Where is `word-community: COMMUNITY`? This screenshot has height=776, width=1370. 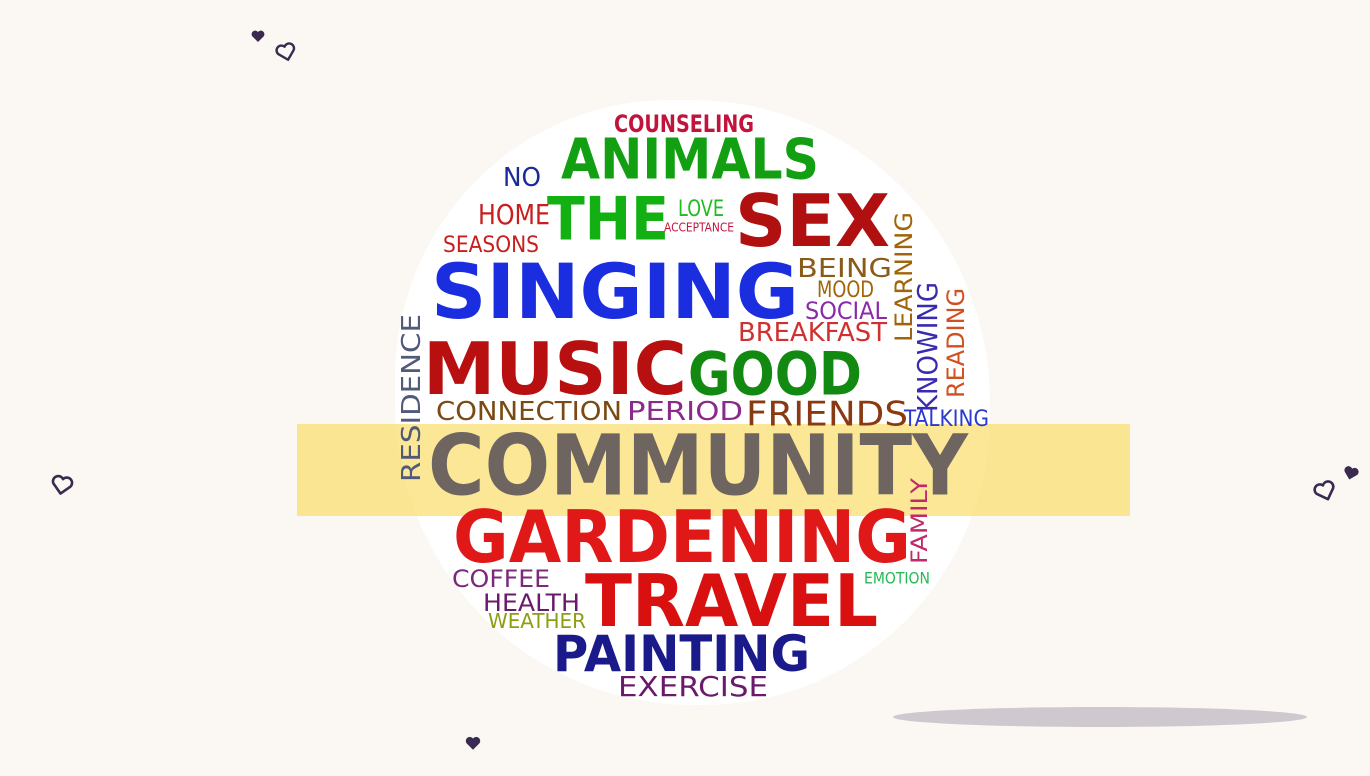
word-community: COMMUNITY is located at coordinates (698, 465).